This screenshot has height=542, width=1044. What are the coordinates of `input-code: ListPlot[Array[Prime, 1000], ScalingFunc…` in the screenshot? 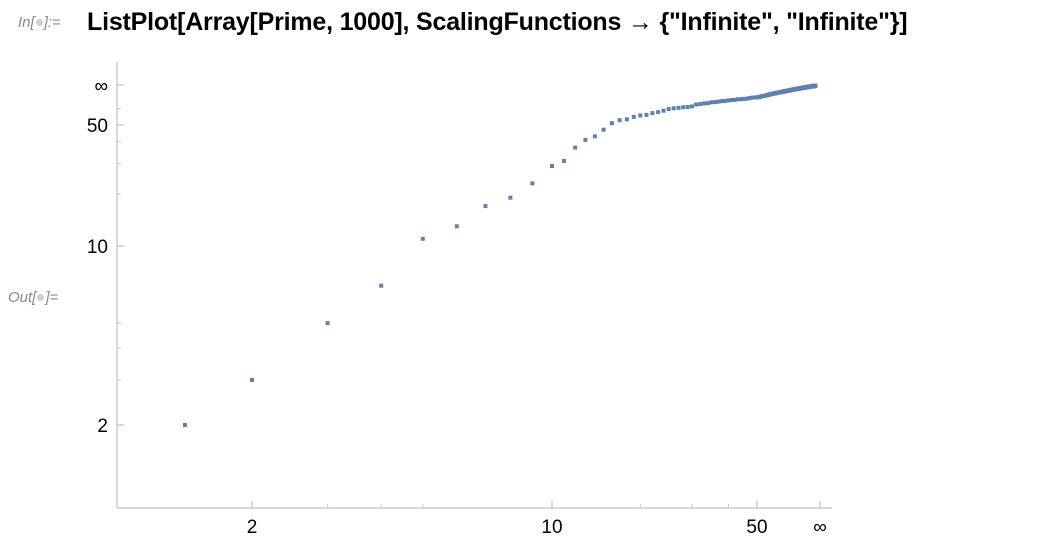 It's located at (497, 22).